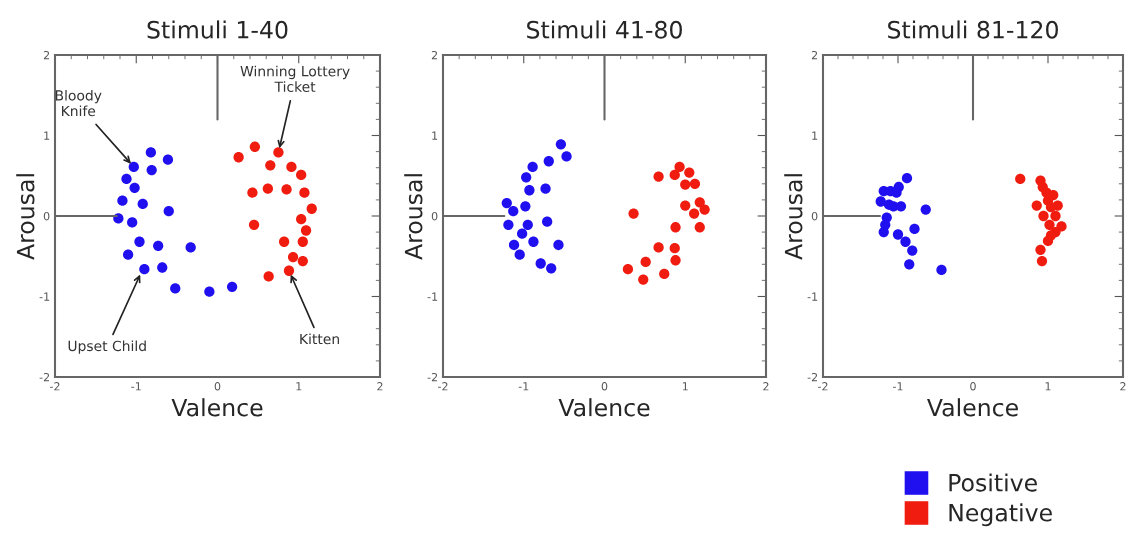  What do you see at coordinates (319, 339) in the screenshot?
I see `annotation: Kitten` at bounding box center [319, 339].